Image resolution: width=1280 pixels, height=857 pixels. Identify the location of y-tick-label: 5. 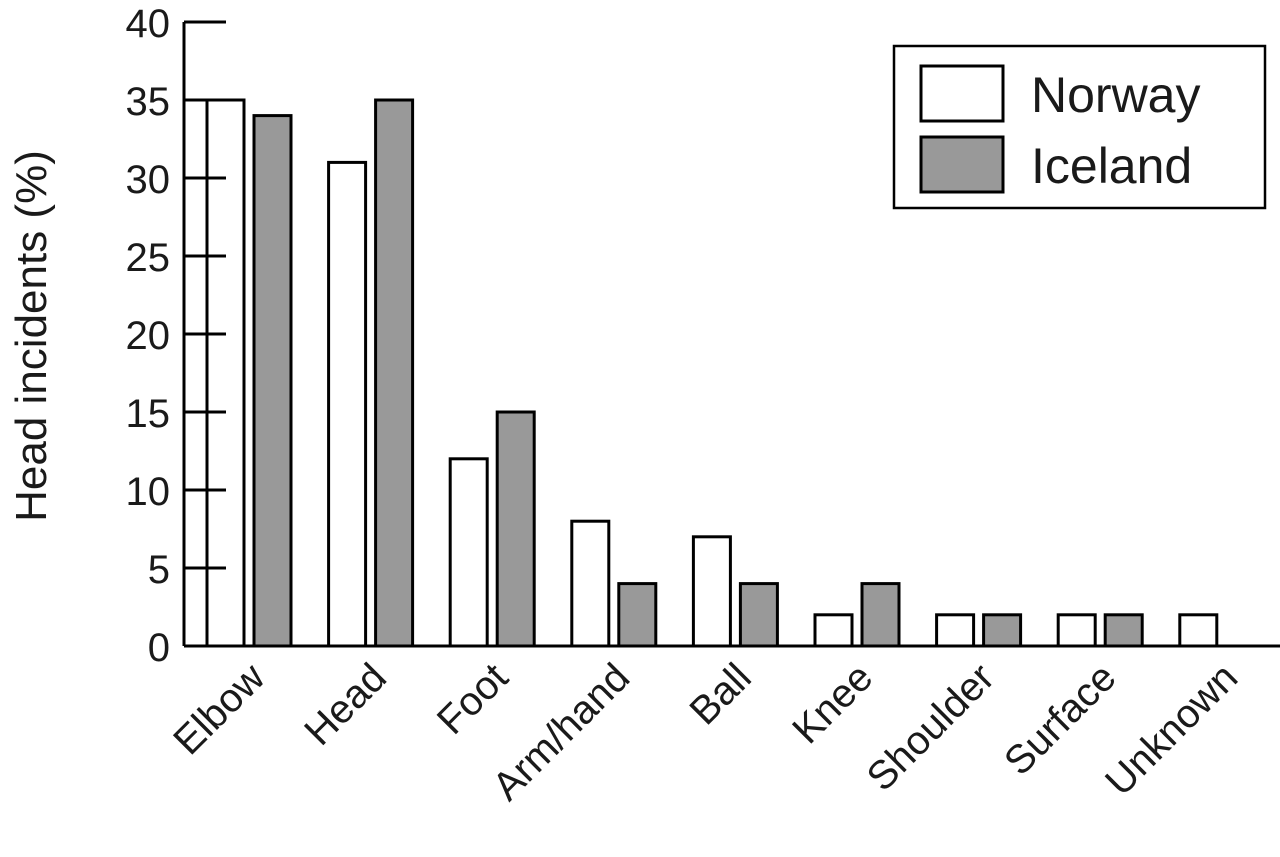
(159, 570).